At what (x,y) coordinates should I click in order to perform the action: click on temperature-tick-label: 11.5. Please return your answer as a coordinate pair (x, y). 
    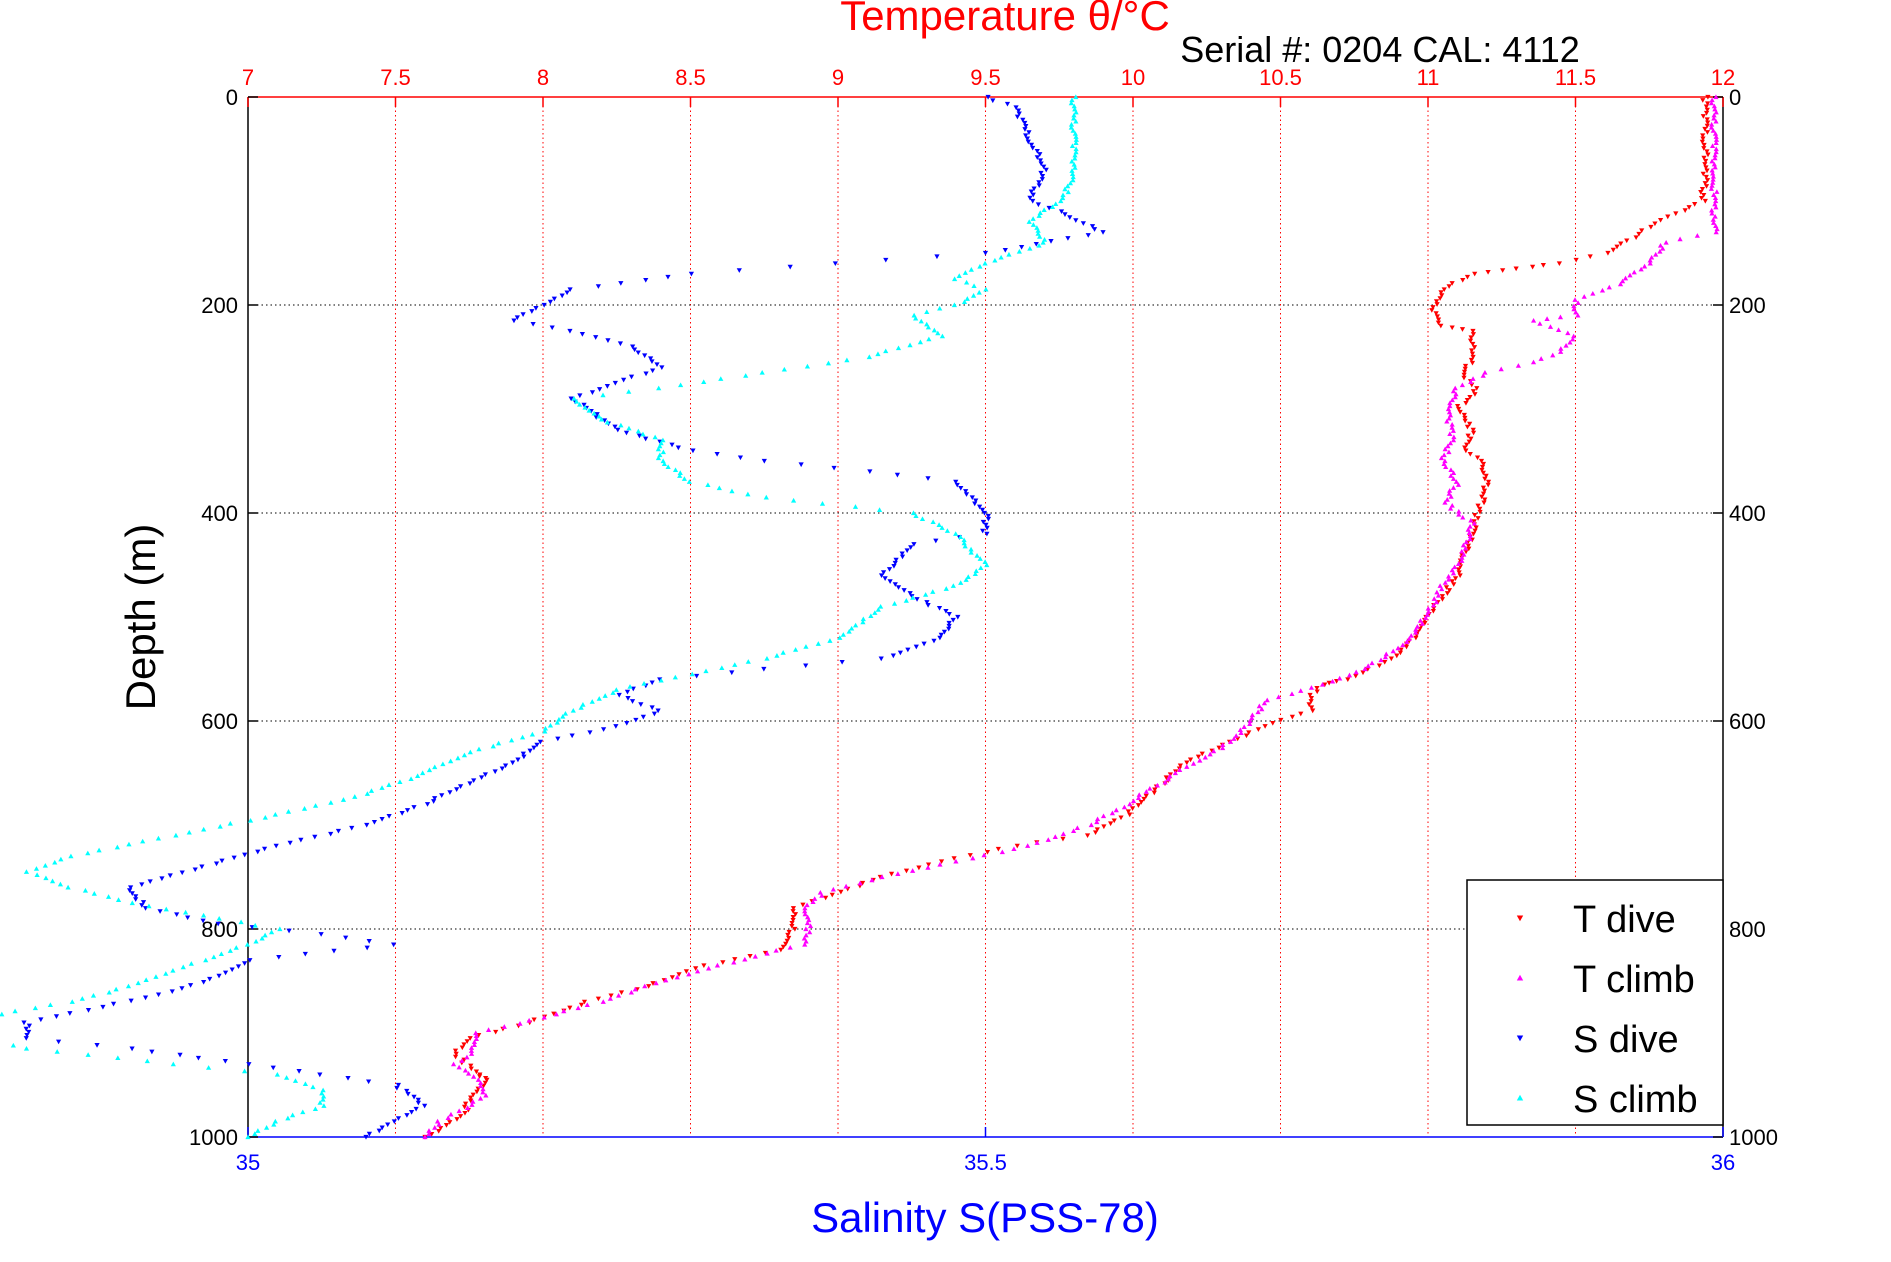
    Looking at the image, I should click on (1575, 77).